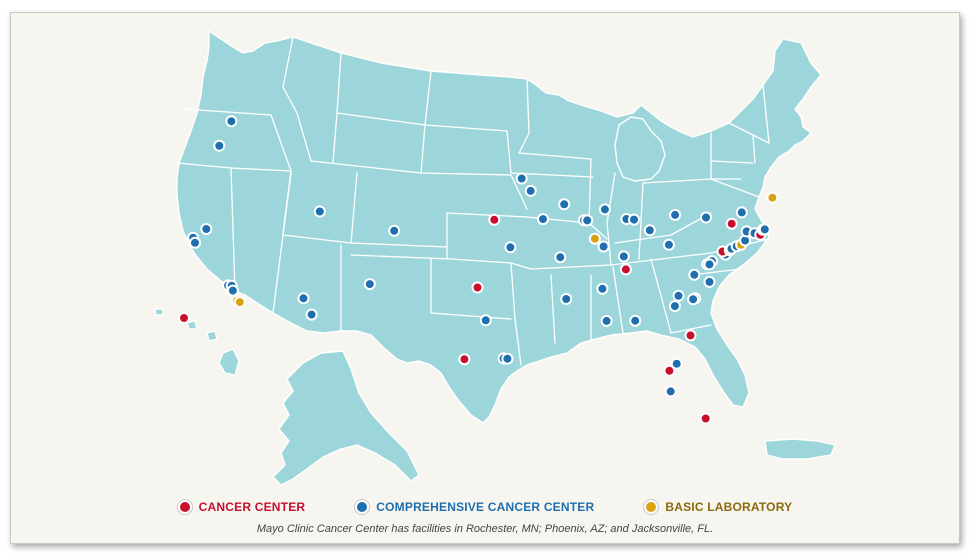  Describe the element at coordinates (640, 149) in the screenshot. I see `michigan-peninsula` at that location.